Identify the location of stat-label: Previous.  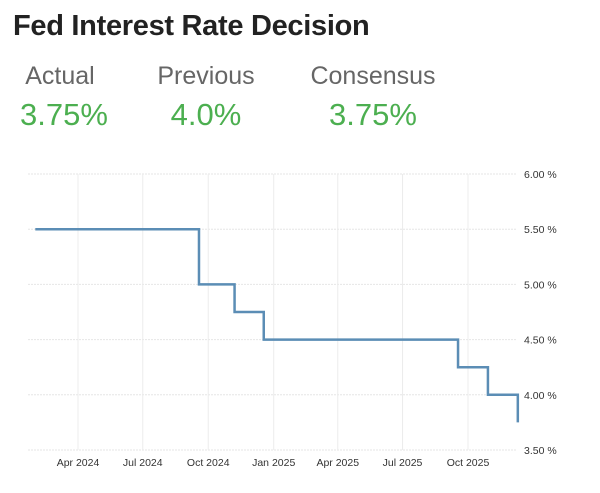
(206, 76).